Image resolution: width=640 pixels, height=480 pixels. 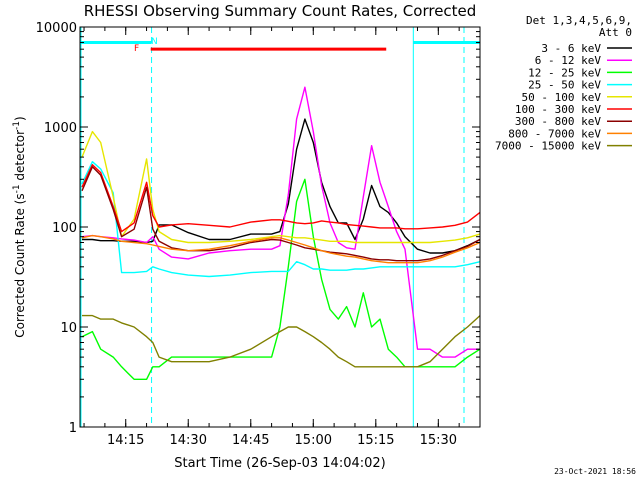 What do you see at coordinates (558, 121) in the screenshot?
I see `legend-label: 300 - 800 keV` at bounding box center [558, 121].